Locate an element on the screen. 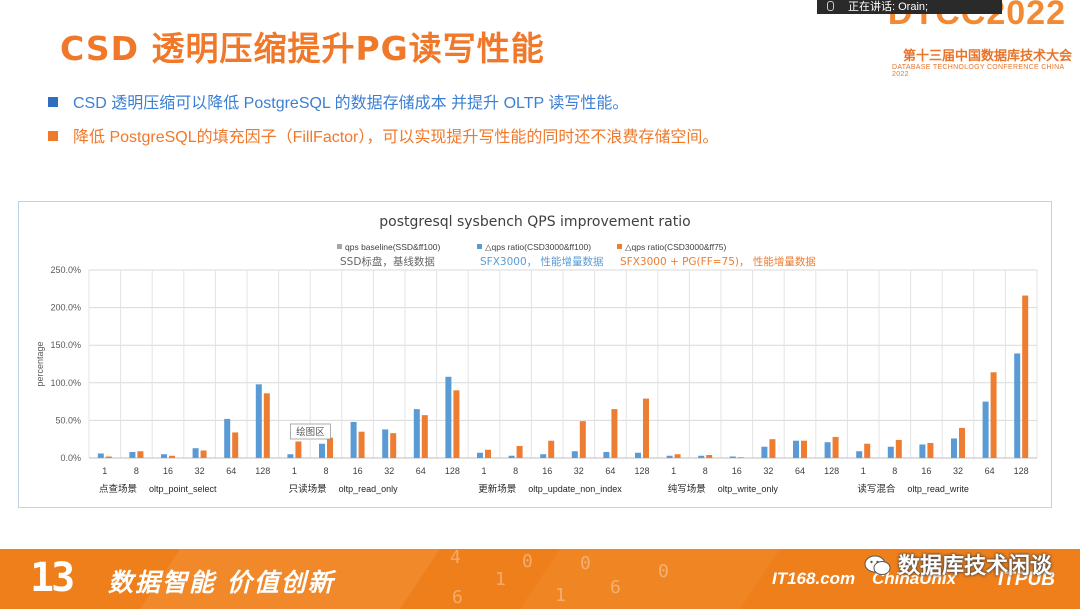 The width and height of the screenshot is (1080, 609). microphone-icon is located at coordinates (830, 6).